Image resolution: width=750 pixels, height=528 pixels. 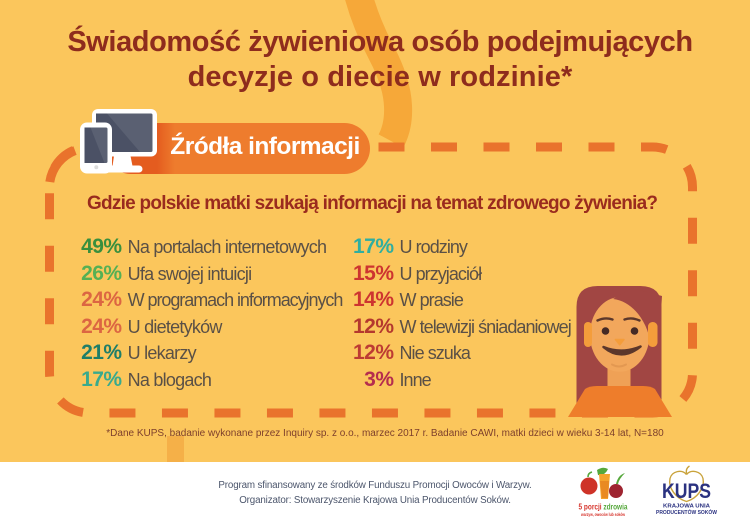 I want to click on svg-text: KUPS, so click(x=686, y=491).